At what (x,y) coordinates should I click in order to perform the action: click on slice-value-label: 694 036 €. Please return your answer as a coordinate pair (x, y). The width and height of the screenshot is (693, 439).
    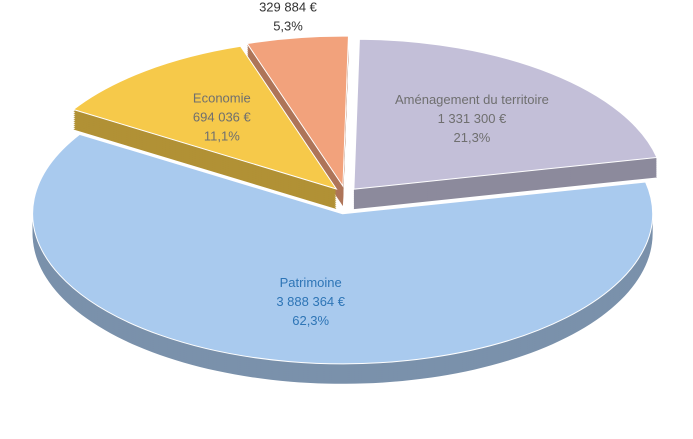
    Looking at the image, I should click on (222, 116).